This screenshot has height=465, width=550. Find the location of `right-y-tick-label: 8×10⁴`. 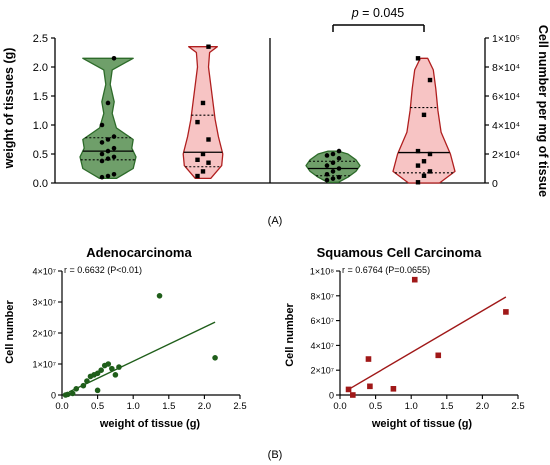

right-y-tick-label: 8×10⁴ is located at coordinates (506, 68).